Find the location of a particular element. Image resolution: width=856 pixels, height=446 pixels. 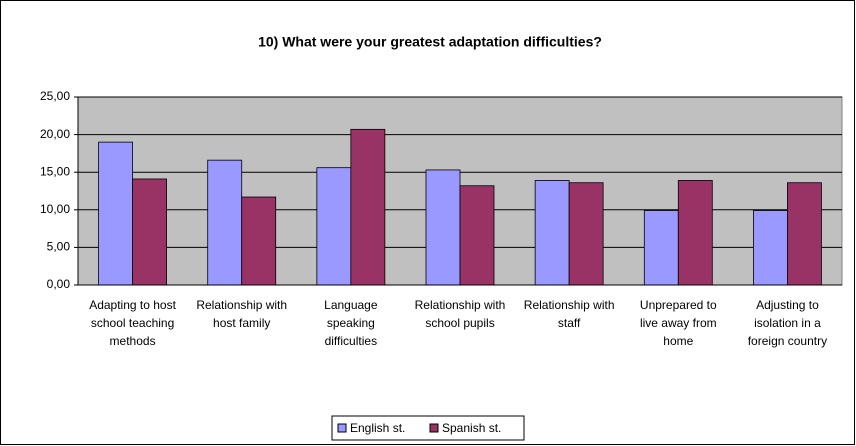

legend-box is located at coordinates (428, 428).